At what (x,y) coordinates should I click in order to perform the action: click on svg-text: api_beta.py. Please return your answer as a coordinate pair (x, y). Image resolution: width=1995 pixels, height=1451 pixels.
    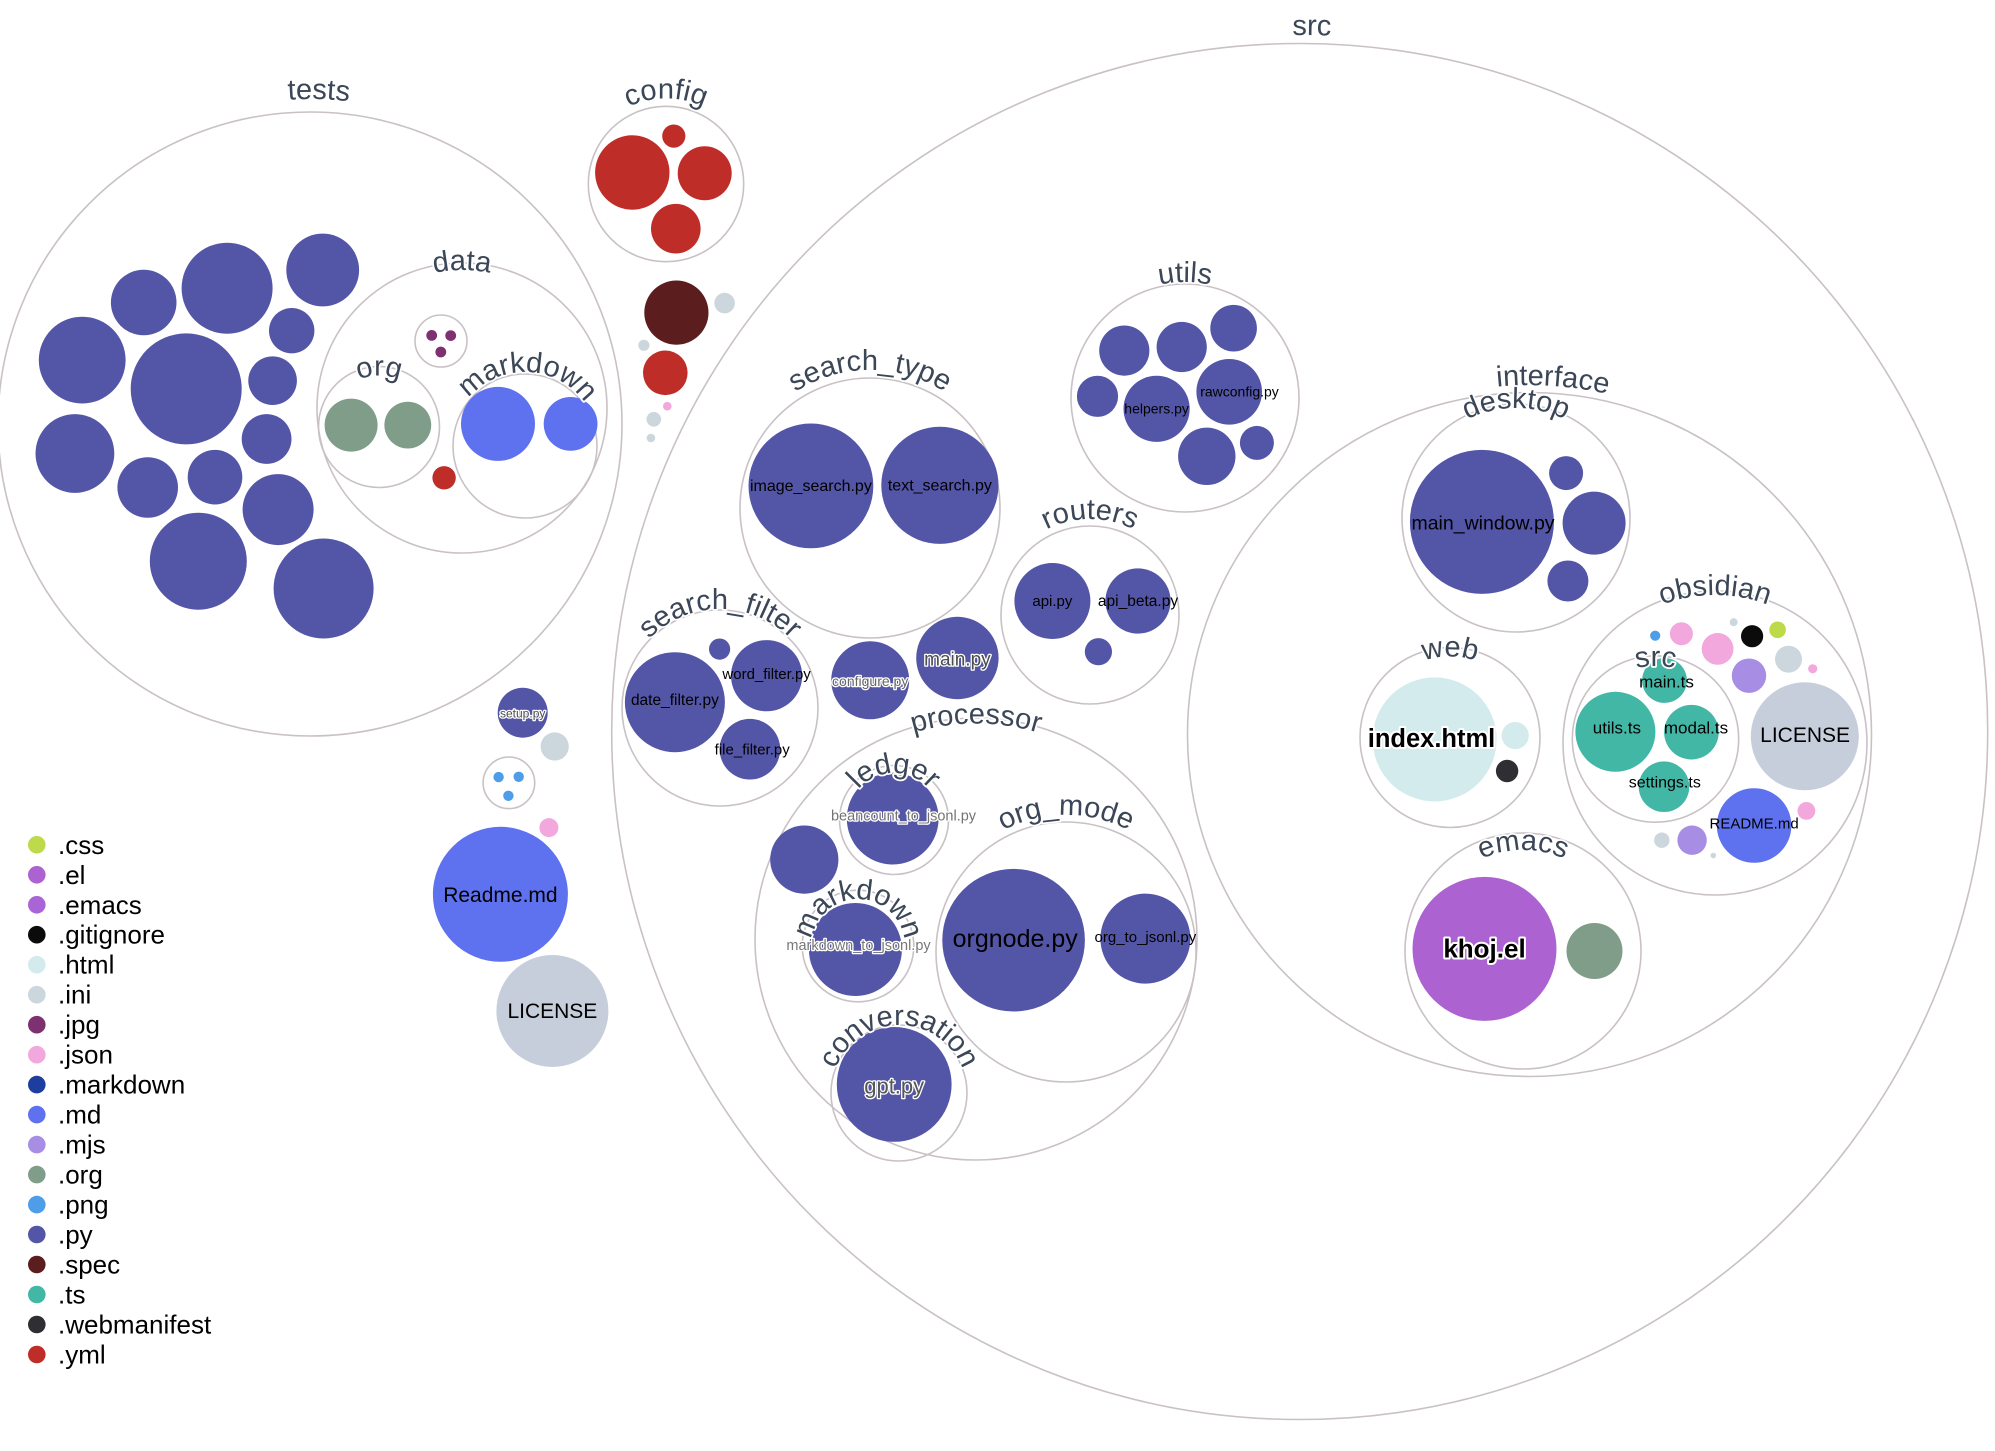
    Looking at the image, I should click on (1138, 601).